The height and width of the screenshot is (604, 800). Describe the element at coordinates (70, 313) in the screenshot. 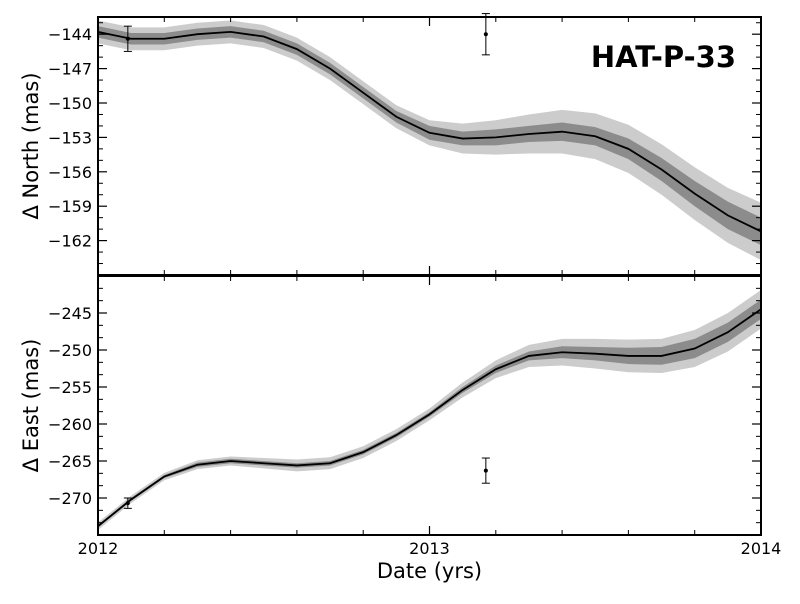

I see `east-ytick-label-0: −245` at that location.